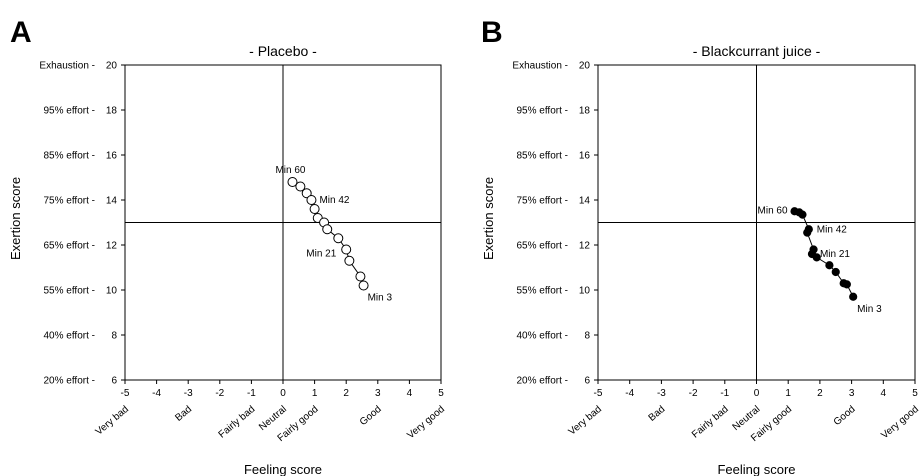  Describe the element at coordinates (757, 51) in the screenshot. I see `chart-title: - Blackcurrant juice -` at that location.